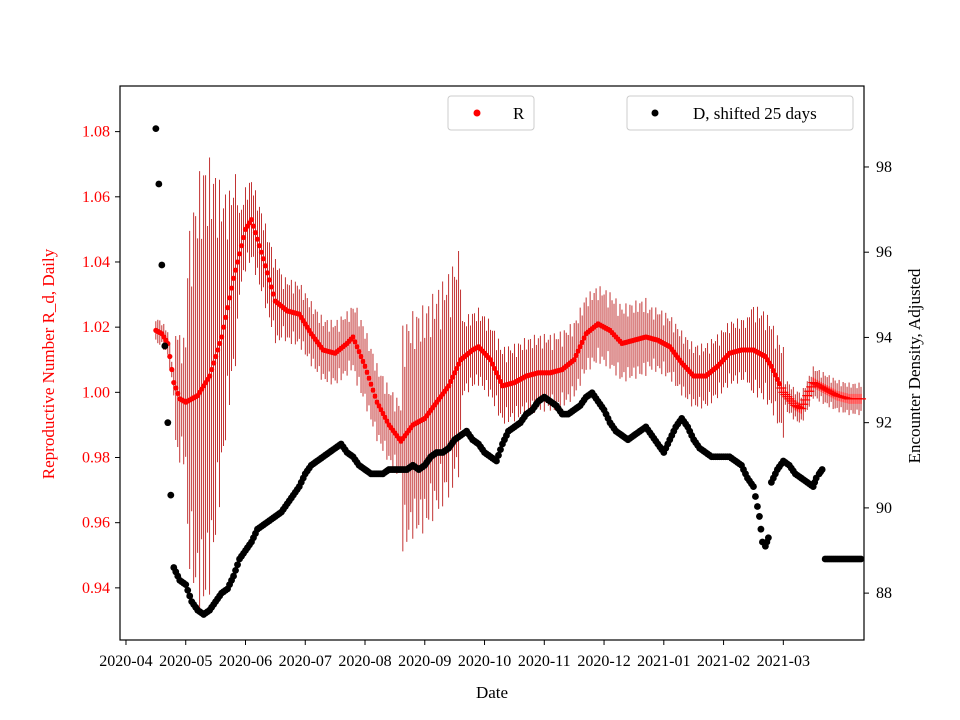  Describe the element at coordinates (884, 337) in the screenshot. I see `y-right-tick-label: 94` at that location.